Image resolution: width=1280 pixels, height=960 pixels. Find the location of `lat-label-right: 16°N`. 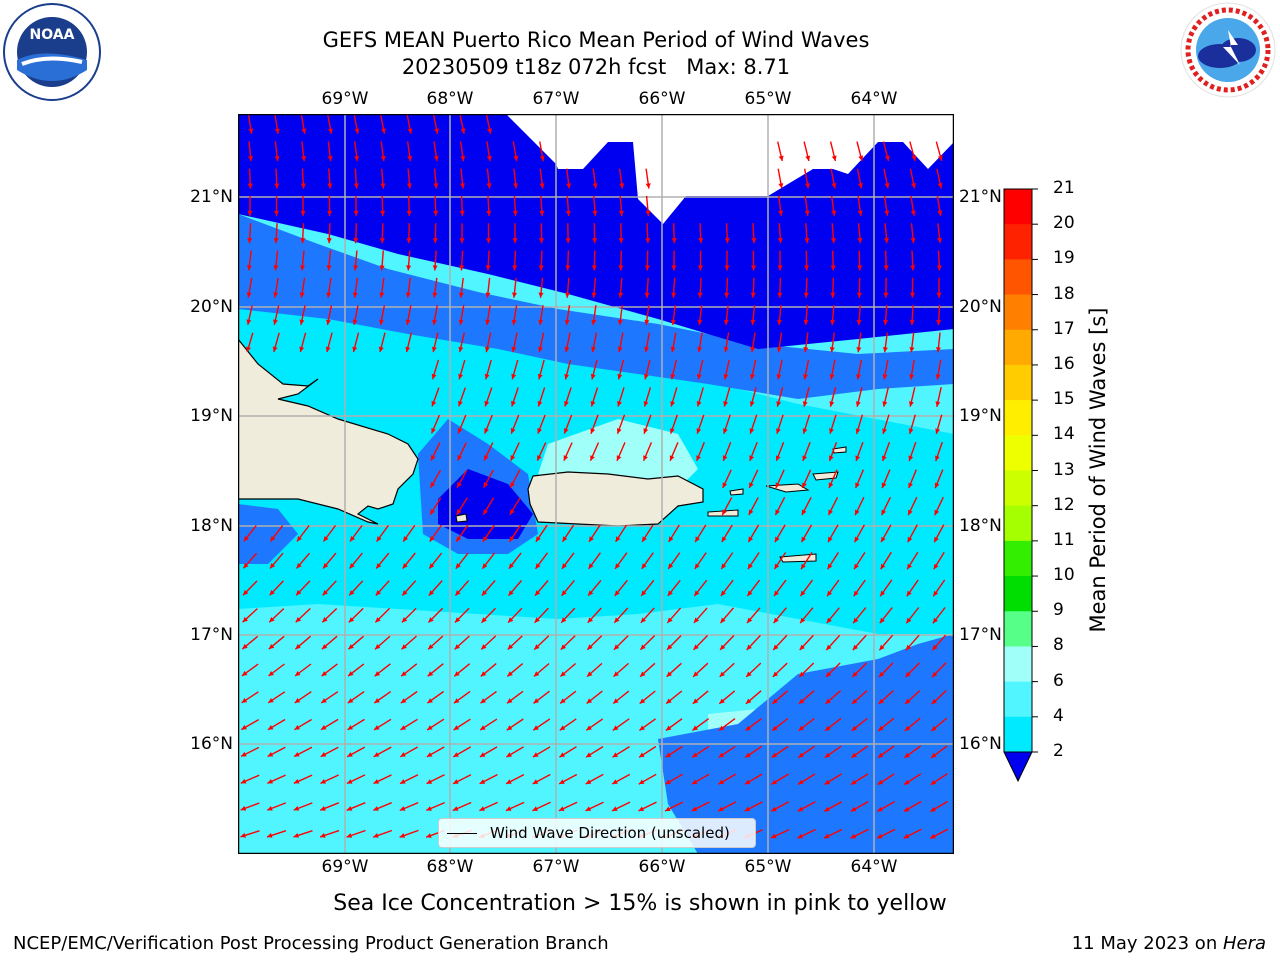

lat-label-right: 16°N is located at coordinates (980, 744).